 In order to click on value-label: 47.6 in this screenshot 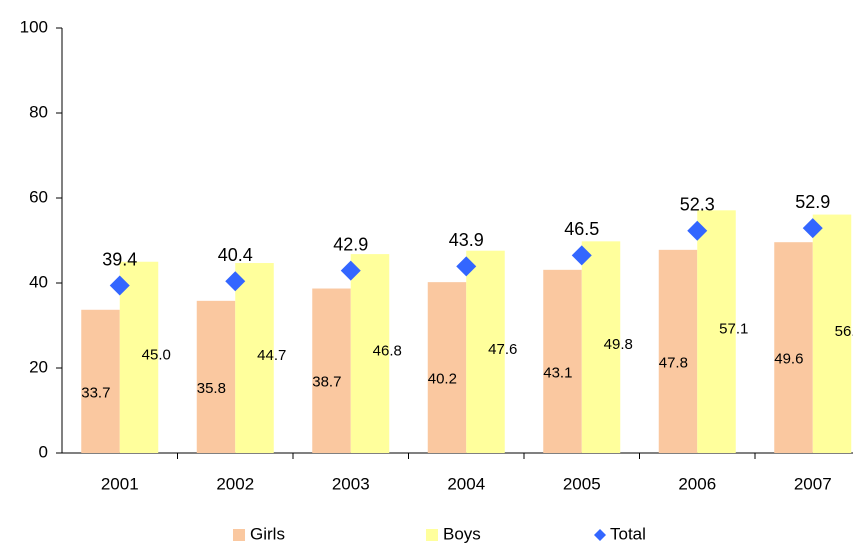, I will do `click(502, 349)`.